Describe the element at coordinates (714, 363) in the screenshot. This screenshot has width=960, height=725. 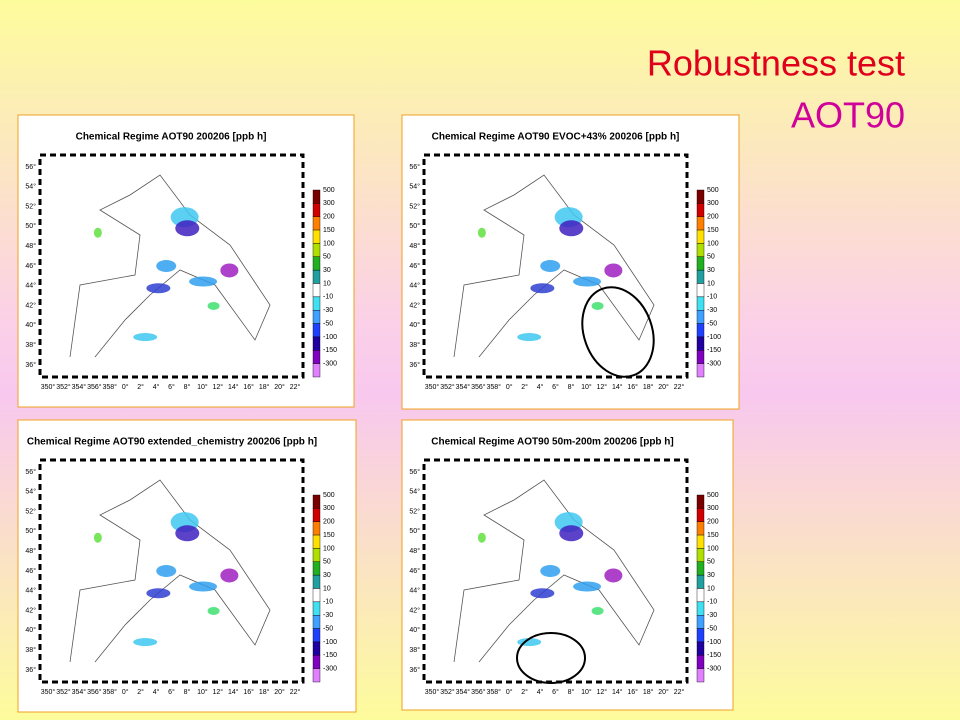
I see `colorbar-label: -300` at that location.